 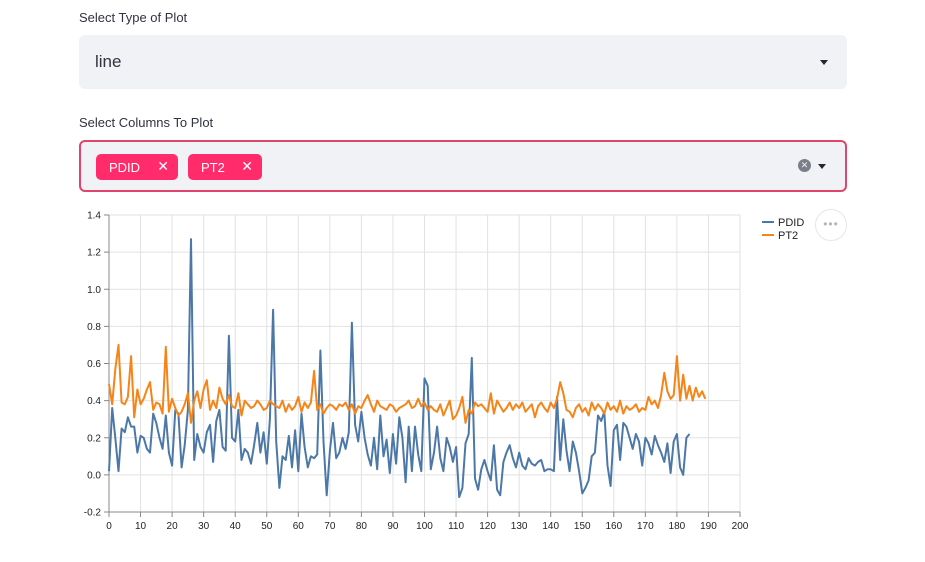 I want to click on tag-label: PT2, so click(x=213, y=167).